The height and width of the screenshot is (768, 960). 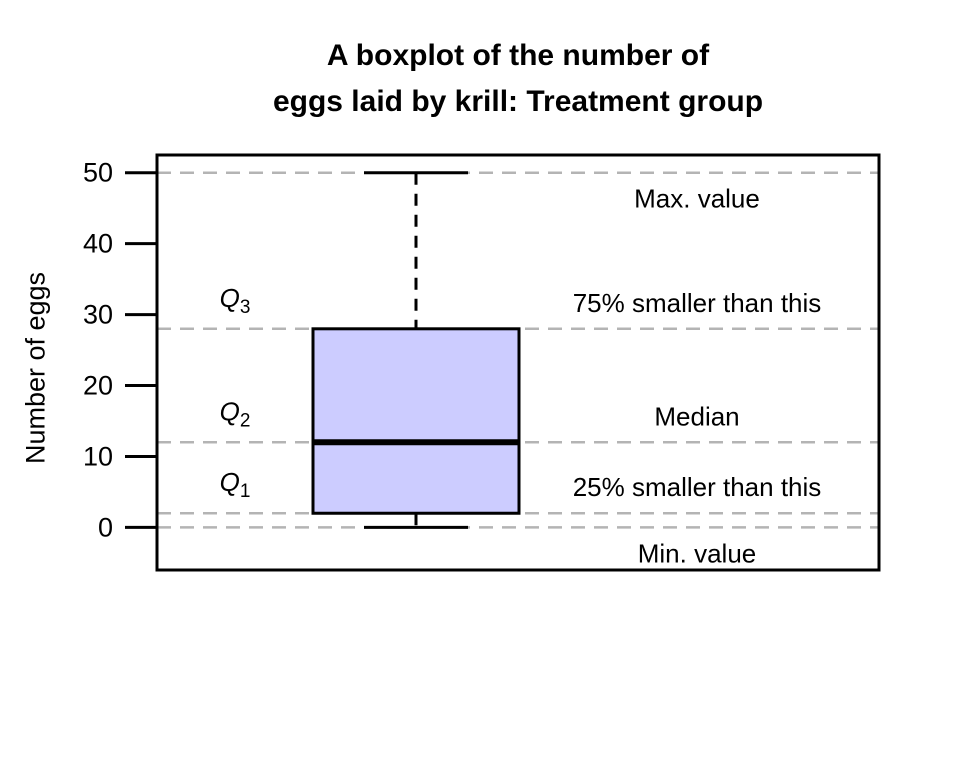 What do you see at coordinates (235, 300) in the screenshot?
I see `quartile-label-q3: Q3` at bounding box center [235, 300].